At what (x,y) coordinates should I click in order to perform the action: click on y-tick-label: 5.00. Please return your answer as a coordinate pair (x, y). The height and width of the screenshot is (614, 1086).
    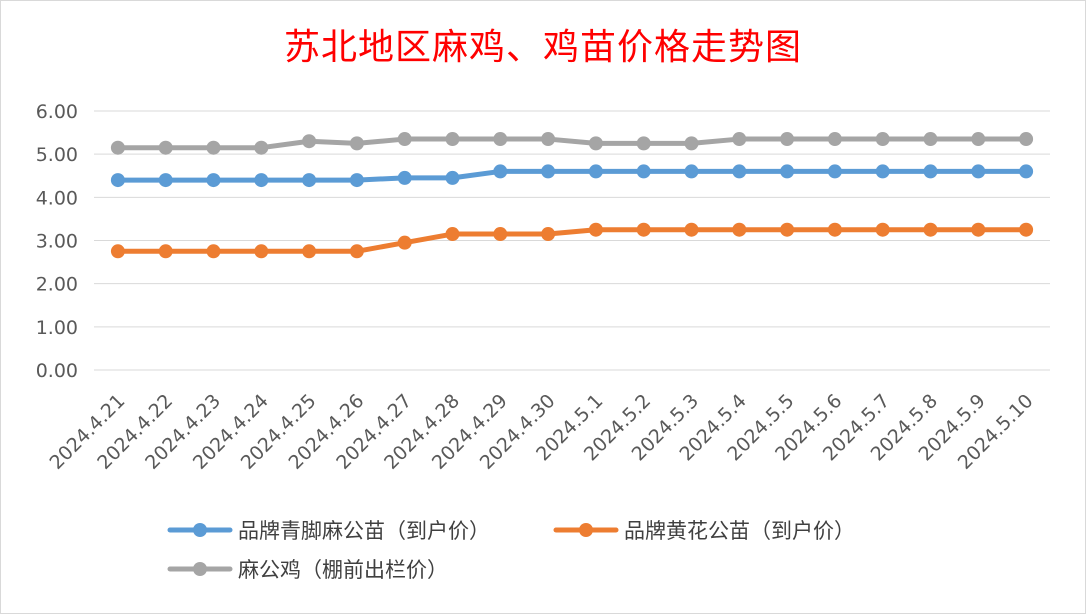
    Looking at the image, I should click on (57, 155).